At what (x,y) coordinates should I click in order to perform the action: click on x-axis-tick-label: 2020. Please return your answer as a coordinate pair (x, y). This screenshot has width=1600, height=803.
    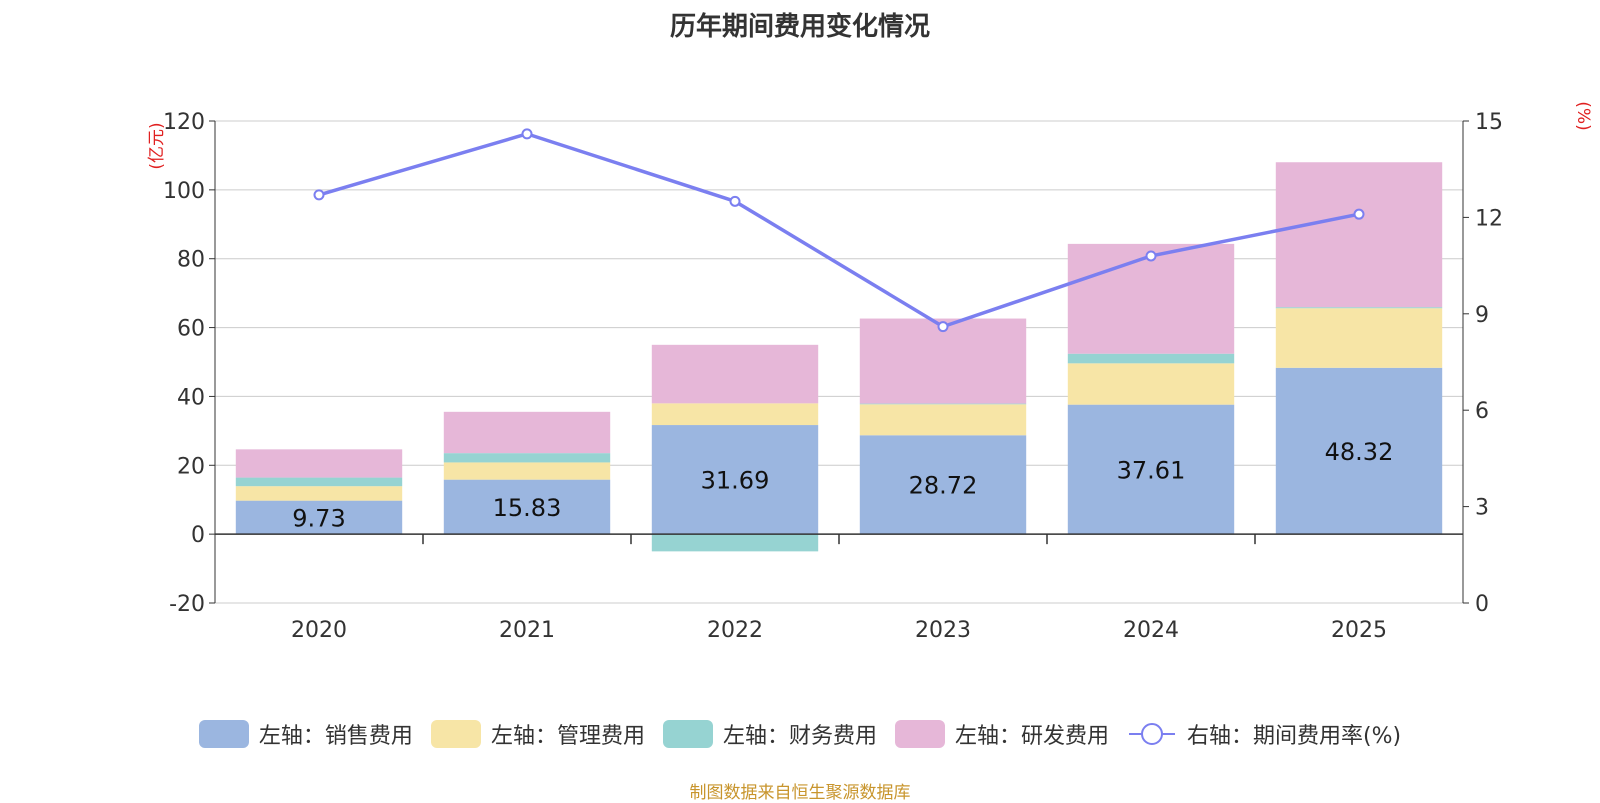
    Looking at the image, I should click on (319, 630).